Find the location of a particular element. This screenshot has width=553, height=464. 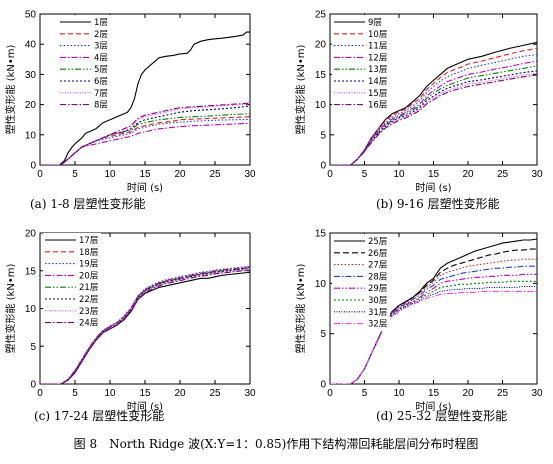

legend-label-1: 17层 is located at coordinates (88, 241).